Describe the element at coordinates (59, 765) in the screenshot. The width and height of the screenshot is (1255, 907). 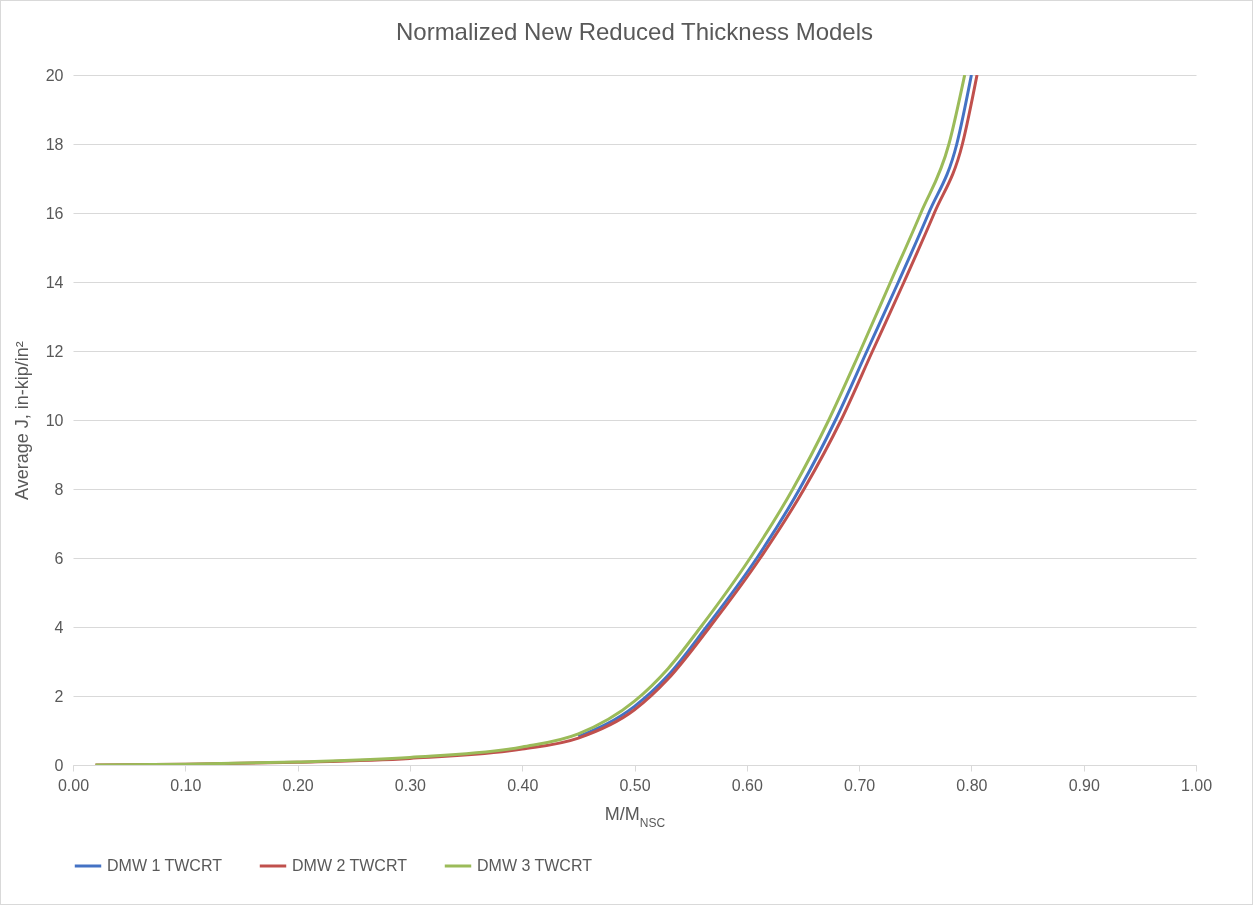
I see `y-tick-label: 0` at that location.